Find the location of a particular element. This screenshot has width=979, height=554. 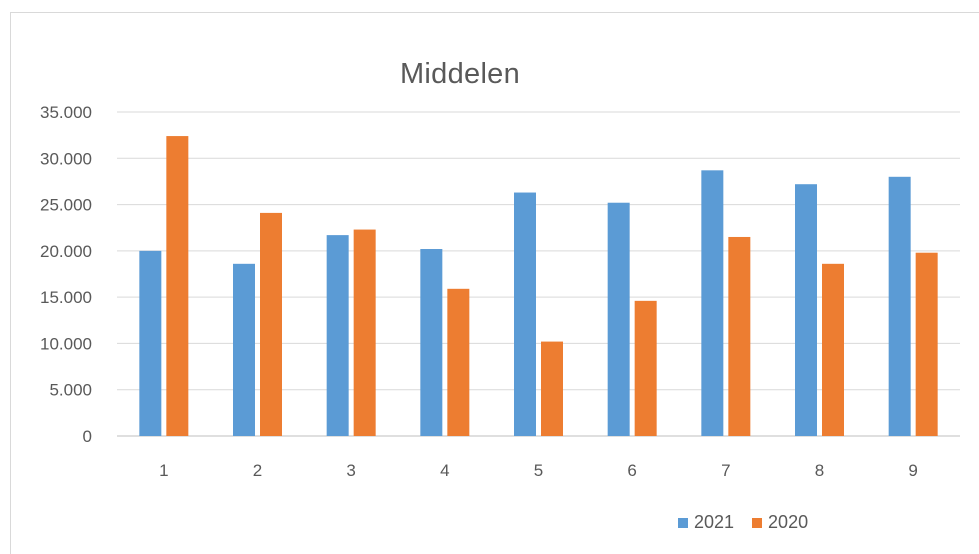

x-tick-label: 1 is located at coordinates (163, 470).